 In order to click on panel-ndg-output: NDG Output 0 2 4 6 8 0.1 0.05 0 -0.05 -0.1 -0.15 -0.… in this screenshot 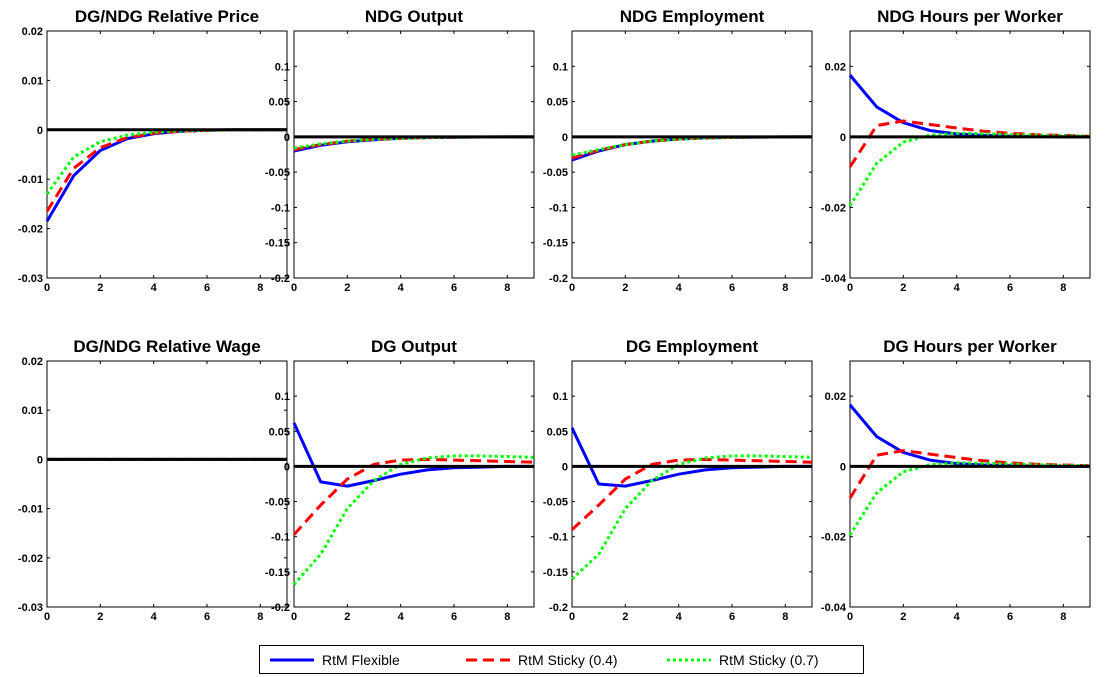, I will do `click(400, 150)`.